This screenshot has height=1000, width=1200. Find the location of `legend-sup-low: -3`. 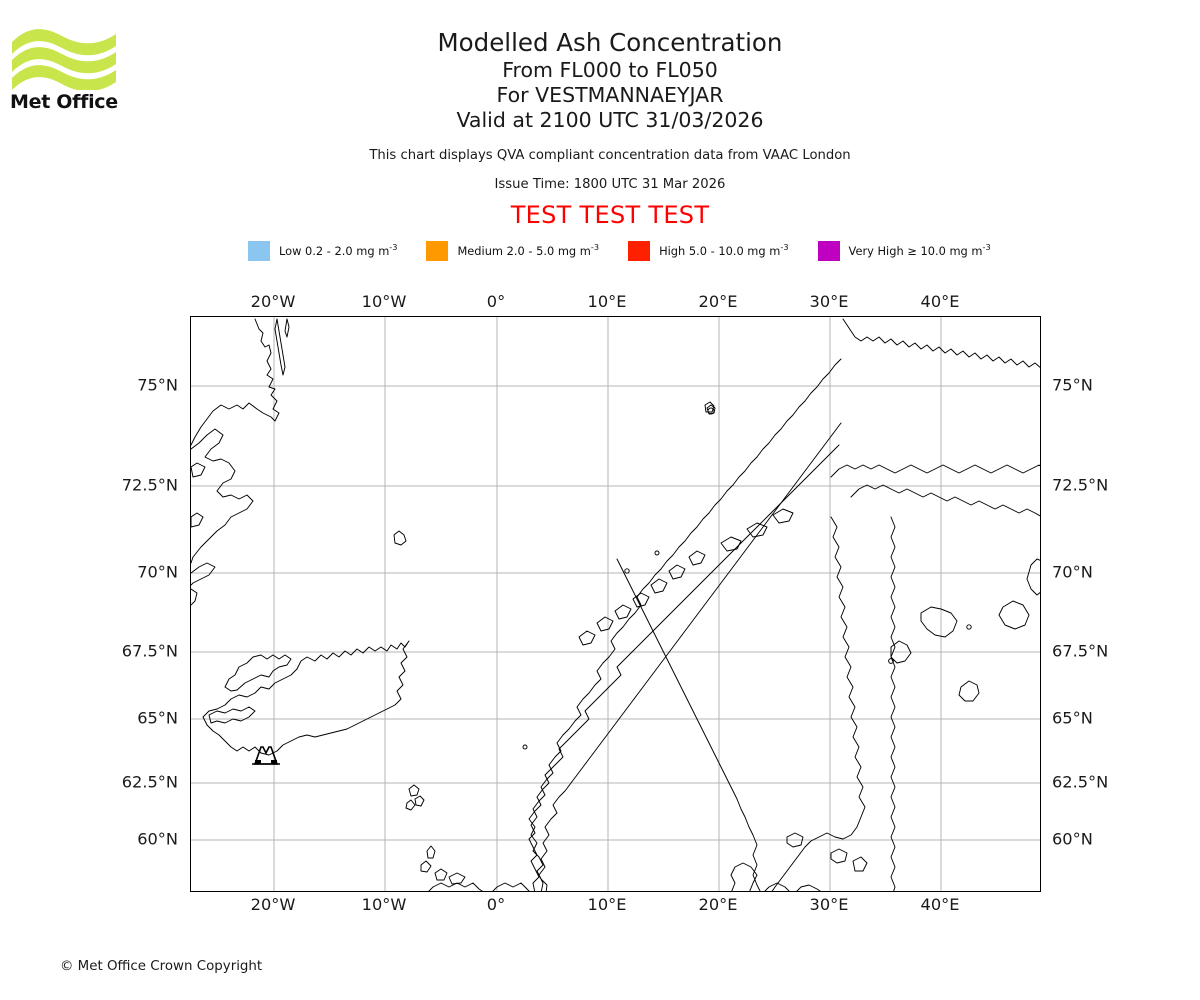

legend-sup-low: -3 is located at coordinates (393, 247).